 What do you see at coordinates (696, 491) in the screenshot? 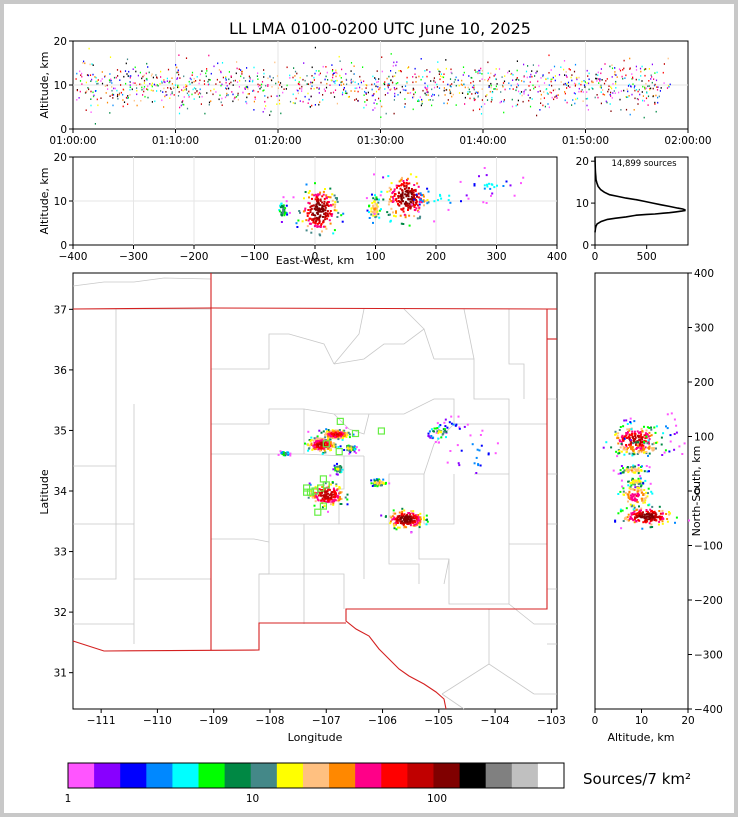
I see `ns-height-ylabel: North-South, km` at bounding box center [696, 491].